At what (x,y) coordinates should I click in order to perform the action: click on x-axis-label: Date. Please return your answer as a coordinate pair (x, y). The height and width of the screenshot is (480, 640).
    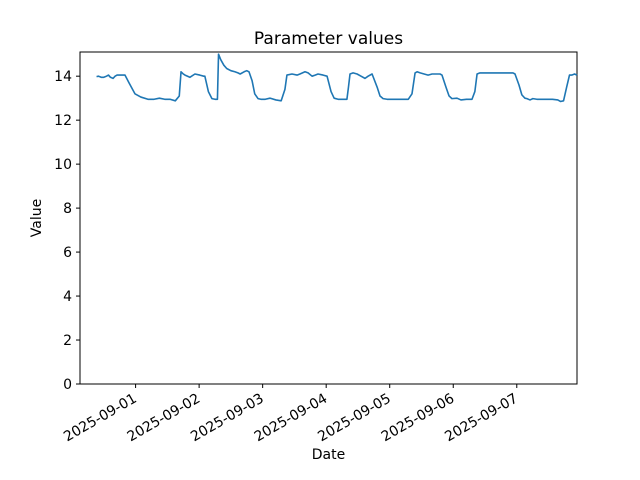
    Looking at the image, I should click on (328, 455).